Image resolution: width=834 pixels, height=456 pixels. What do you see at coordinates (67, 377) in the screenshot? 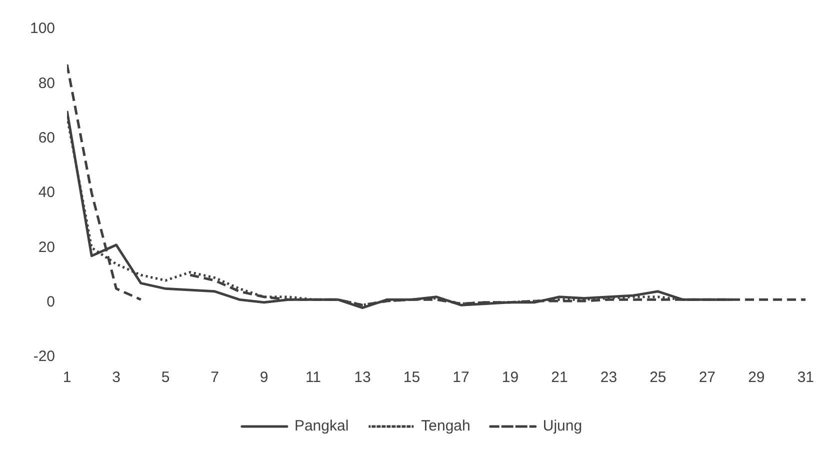
I see `x-tick-label: 1` at bounding box center [67, 377].